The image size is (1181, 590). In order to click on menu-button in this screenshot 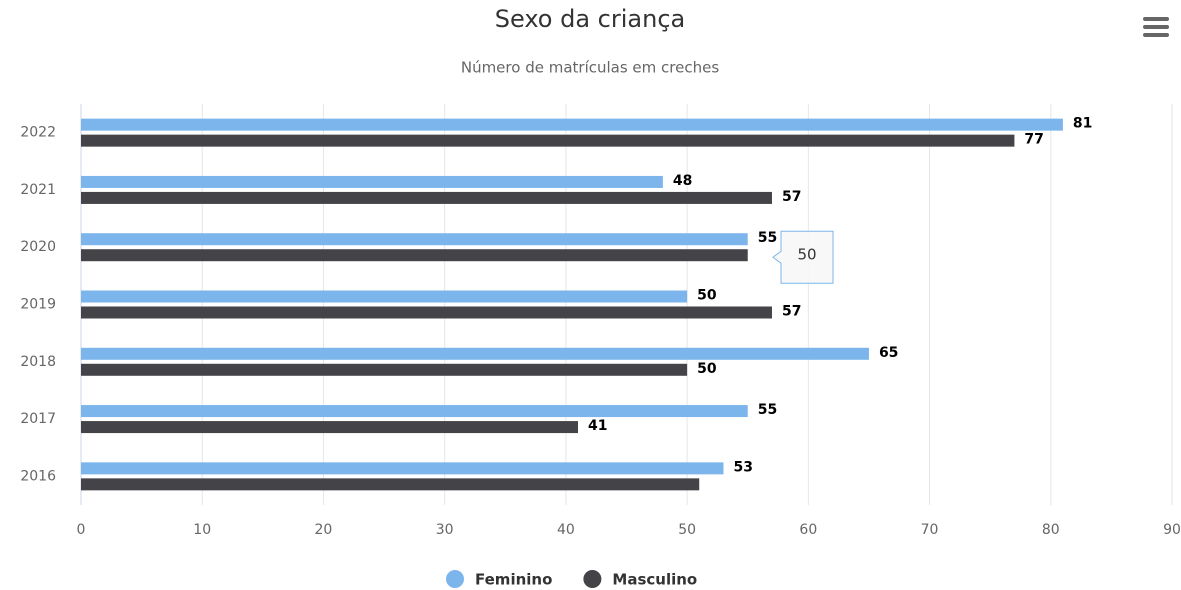, I will do `click(1156, 27)`.